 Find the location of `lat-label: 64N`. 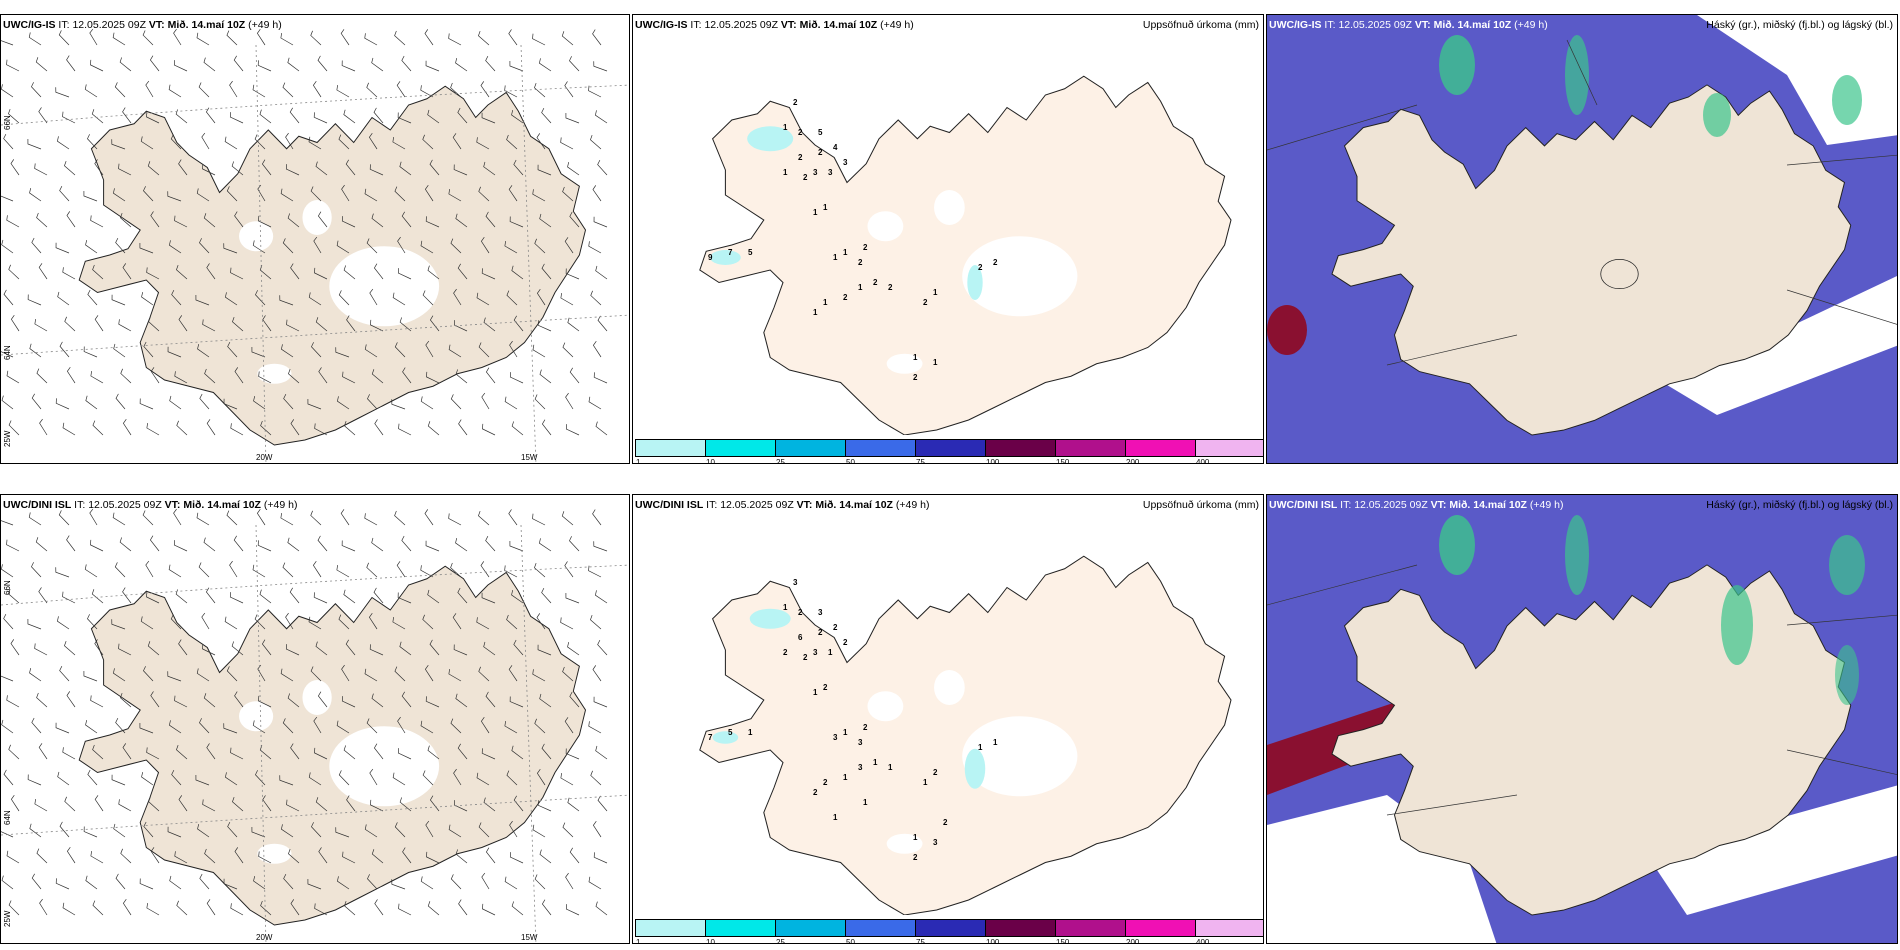

lat-label: 64N is located at coordinates (7, 817).